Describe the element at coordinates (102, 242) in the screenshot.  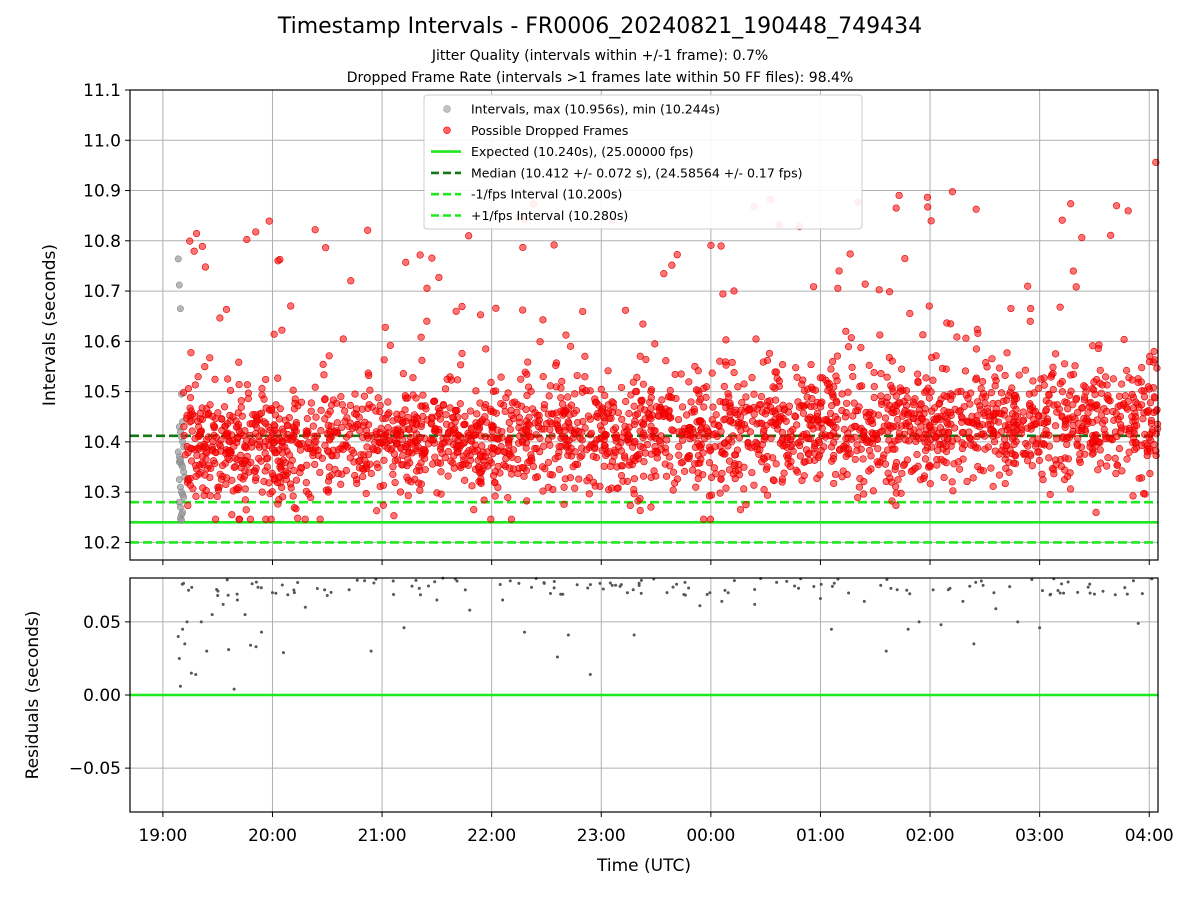
I see `intervals-y-tick-label: 10.8` at that location.